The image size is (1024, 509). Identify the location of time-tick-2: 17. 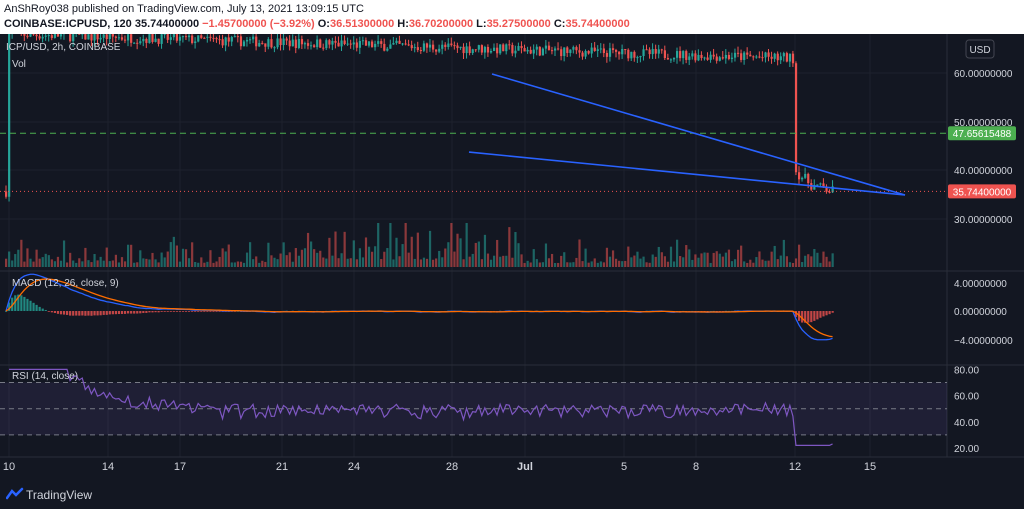
(180, 467).